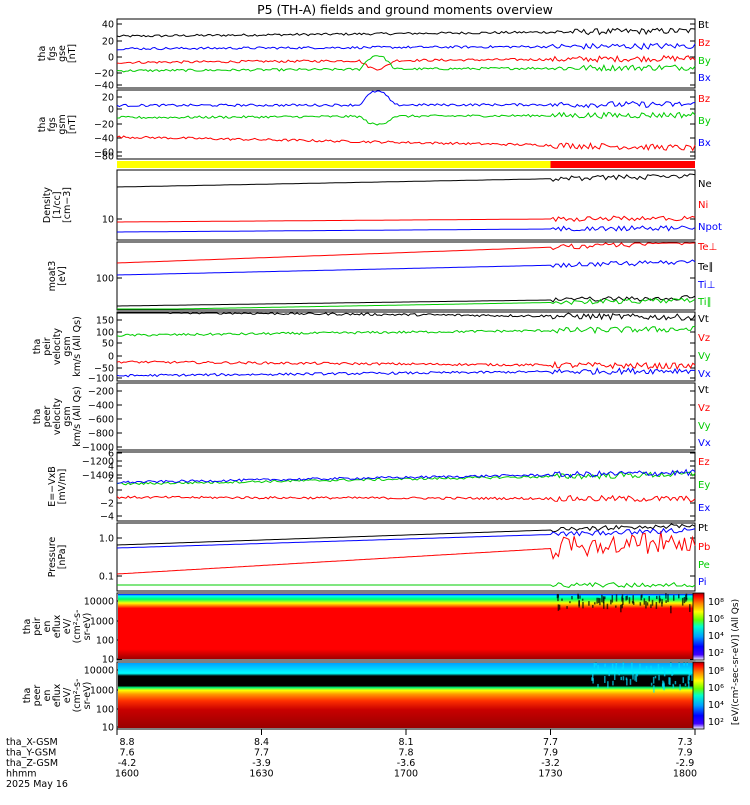 The height and width of the screenshot is (805, 750). What do you see at coordinates (704, 408) in the screenshot?
I see `legend-label: Vz` at bounding box center [704, 408].